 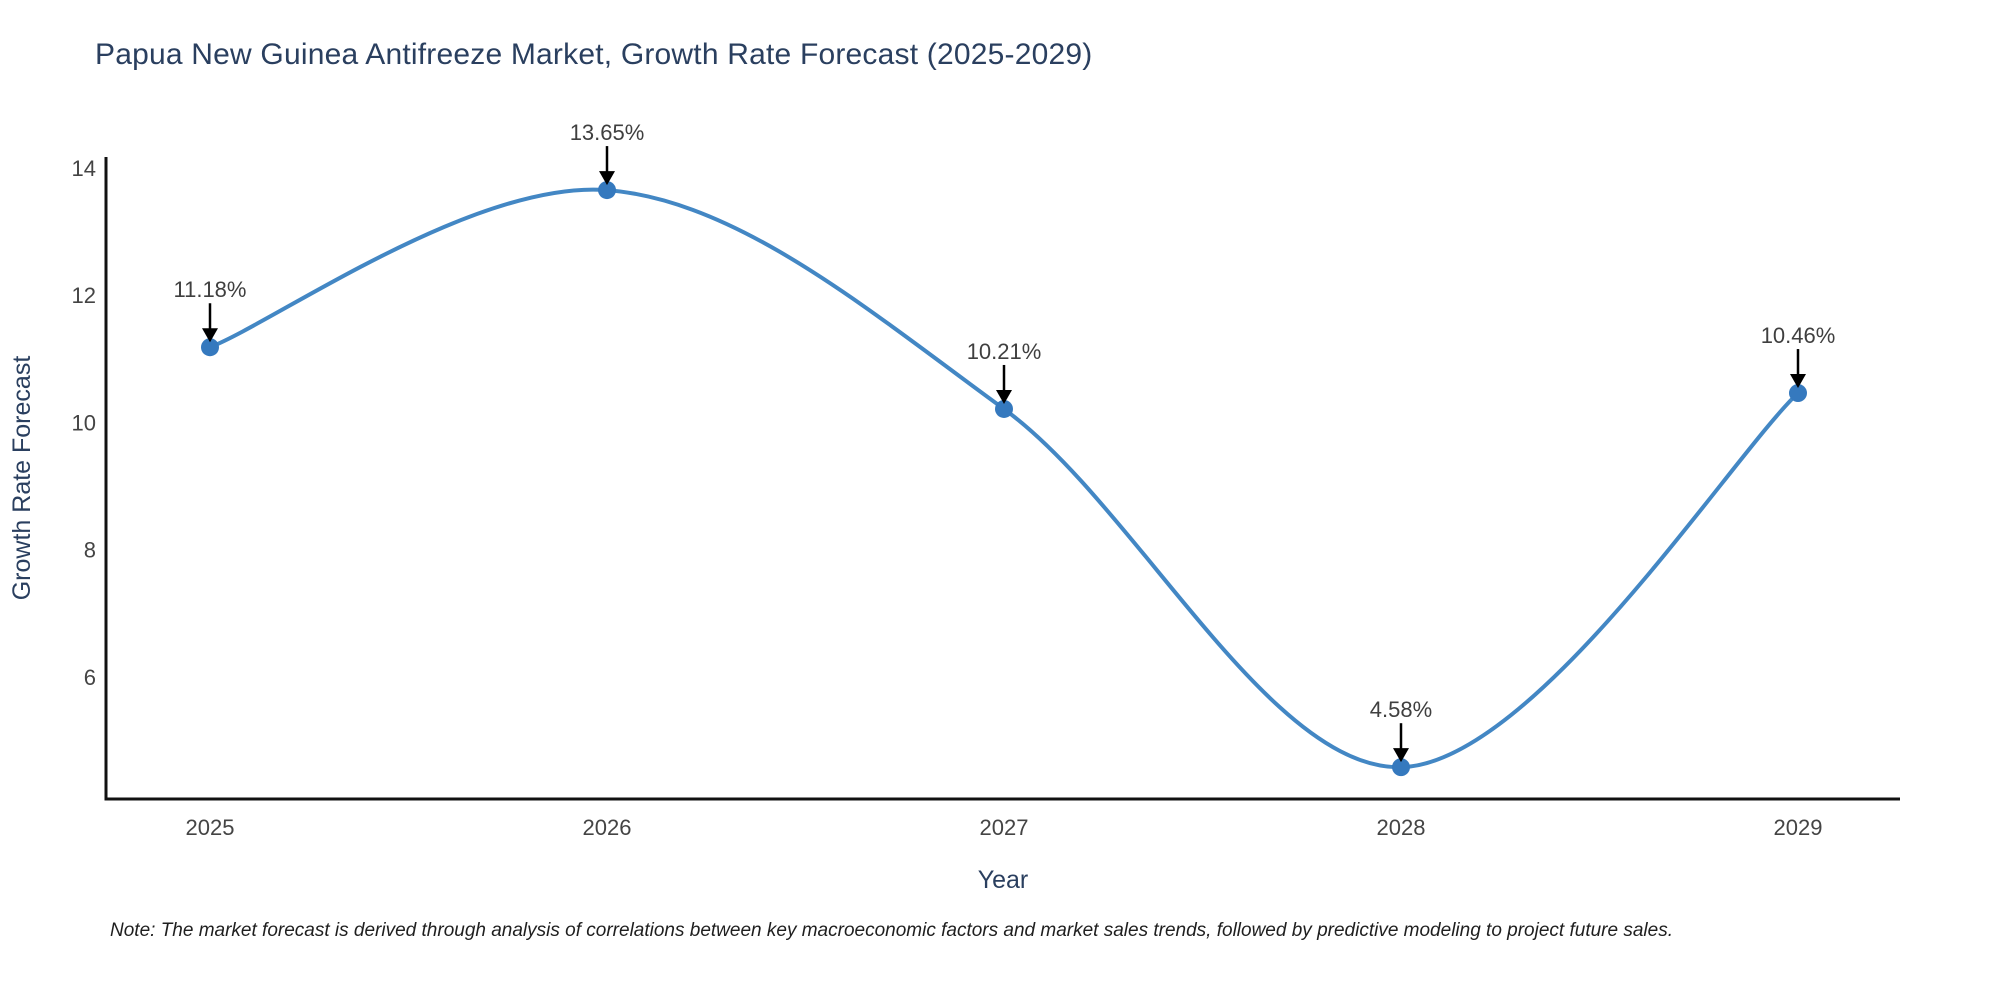 I want to click on y-tick-label: 12, so click(x=84, y=295).